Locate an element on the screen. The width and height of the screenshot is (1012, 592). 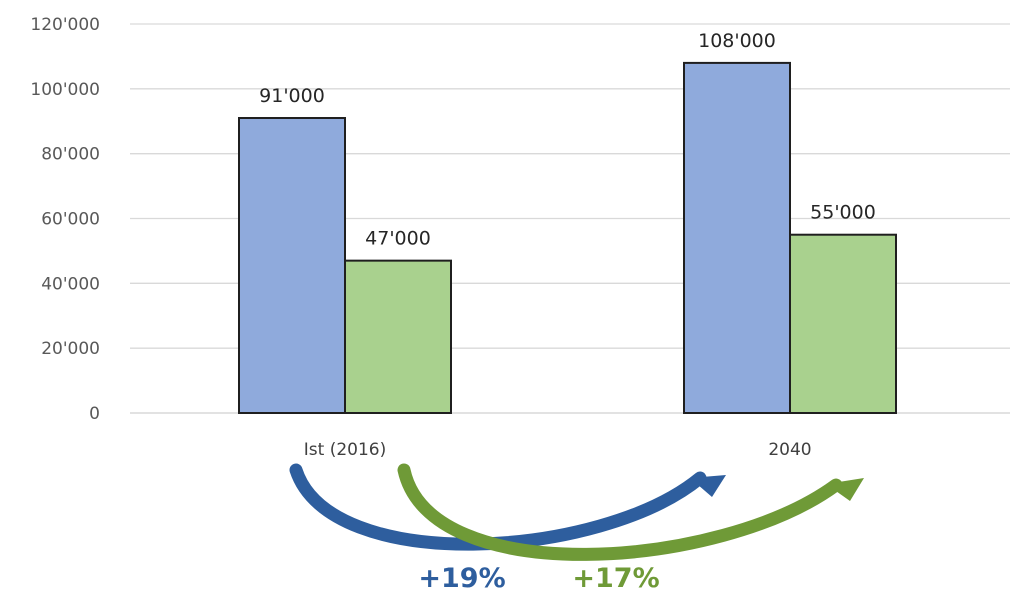
x-axis-categories: Ist (2016) 2040 is located at coordinates (558, 450).